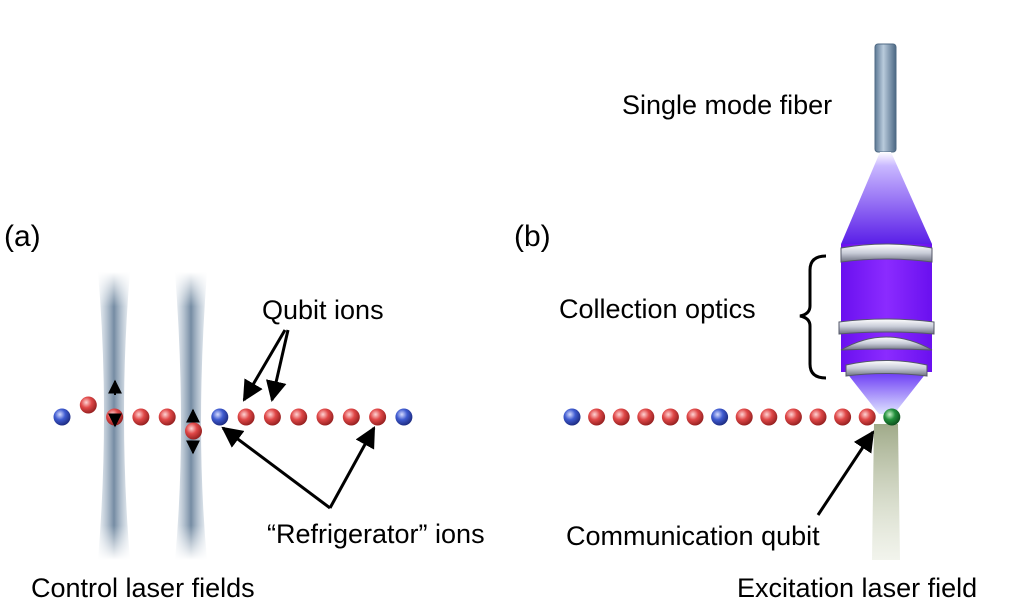 The height and width of the screenshot is (614, 1018). Describe the element at coordinates (813, 317) in the screenshot. I see `collection-optics-bracket` at that location.